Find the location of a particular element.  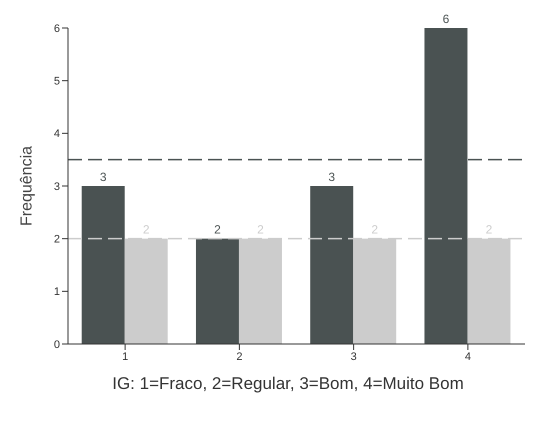

data-label: 6 is located at coordinates (446, 19).